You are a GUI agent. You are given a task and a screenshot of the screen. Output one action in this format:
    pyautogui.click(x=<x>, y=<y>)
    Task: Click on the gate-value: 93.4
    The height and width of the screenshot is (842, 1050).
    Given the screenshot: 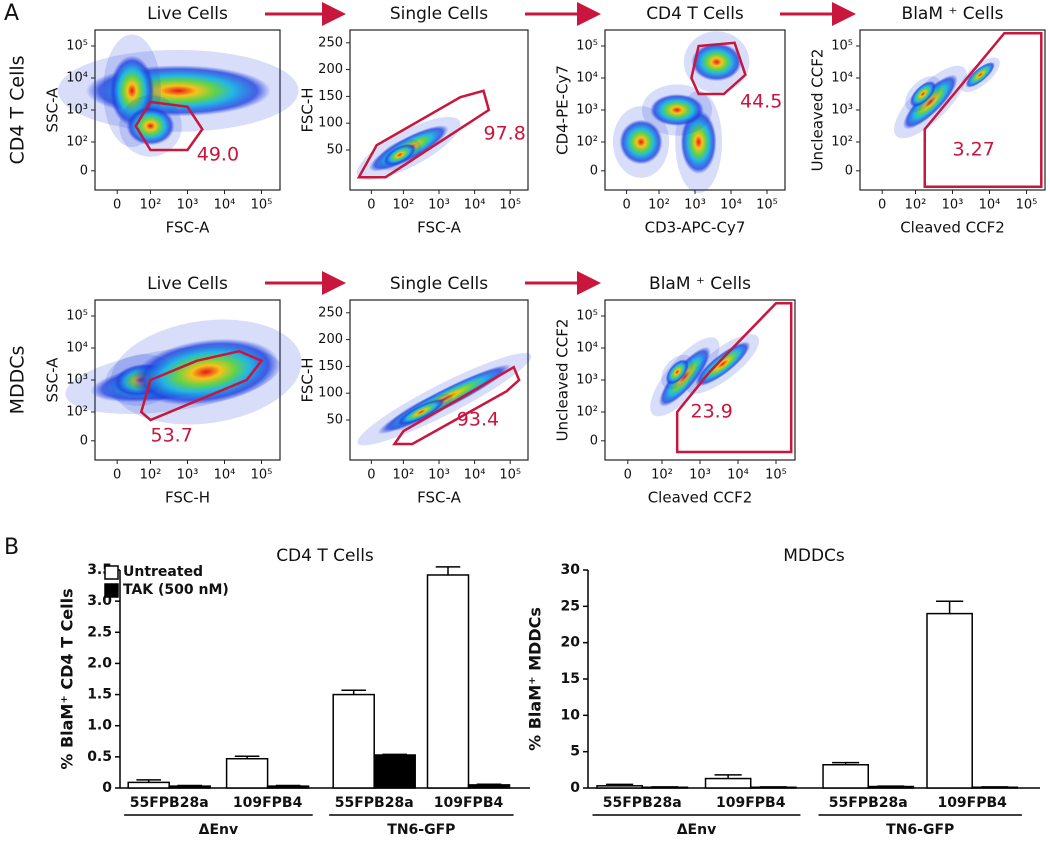 What is the action you would take?
    pyautogui.click(x=478, y=420)
    